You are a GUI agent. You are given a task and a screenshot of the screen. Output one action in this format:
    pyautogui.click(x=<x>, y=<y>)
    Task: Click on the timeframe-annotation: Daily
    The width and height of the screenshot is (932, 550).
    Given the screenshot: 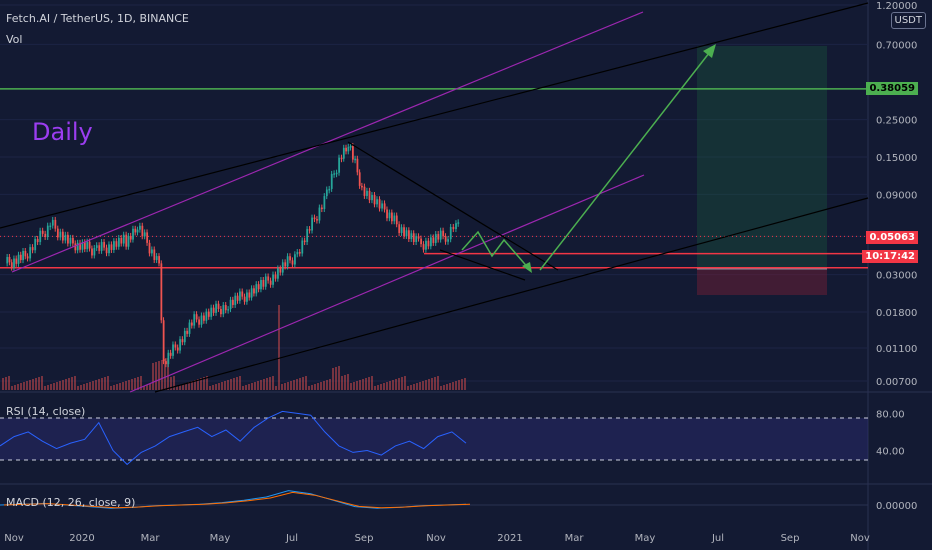 What is the action you would take?
    pyautogui.click(x=62, y=132)
    